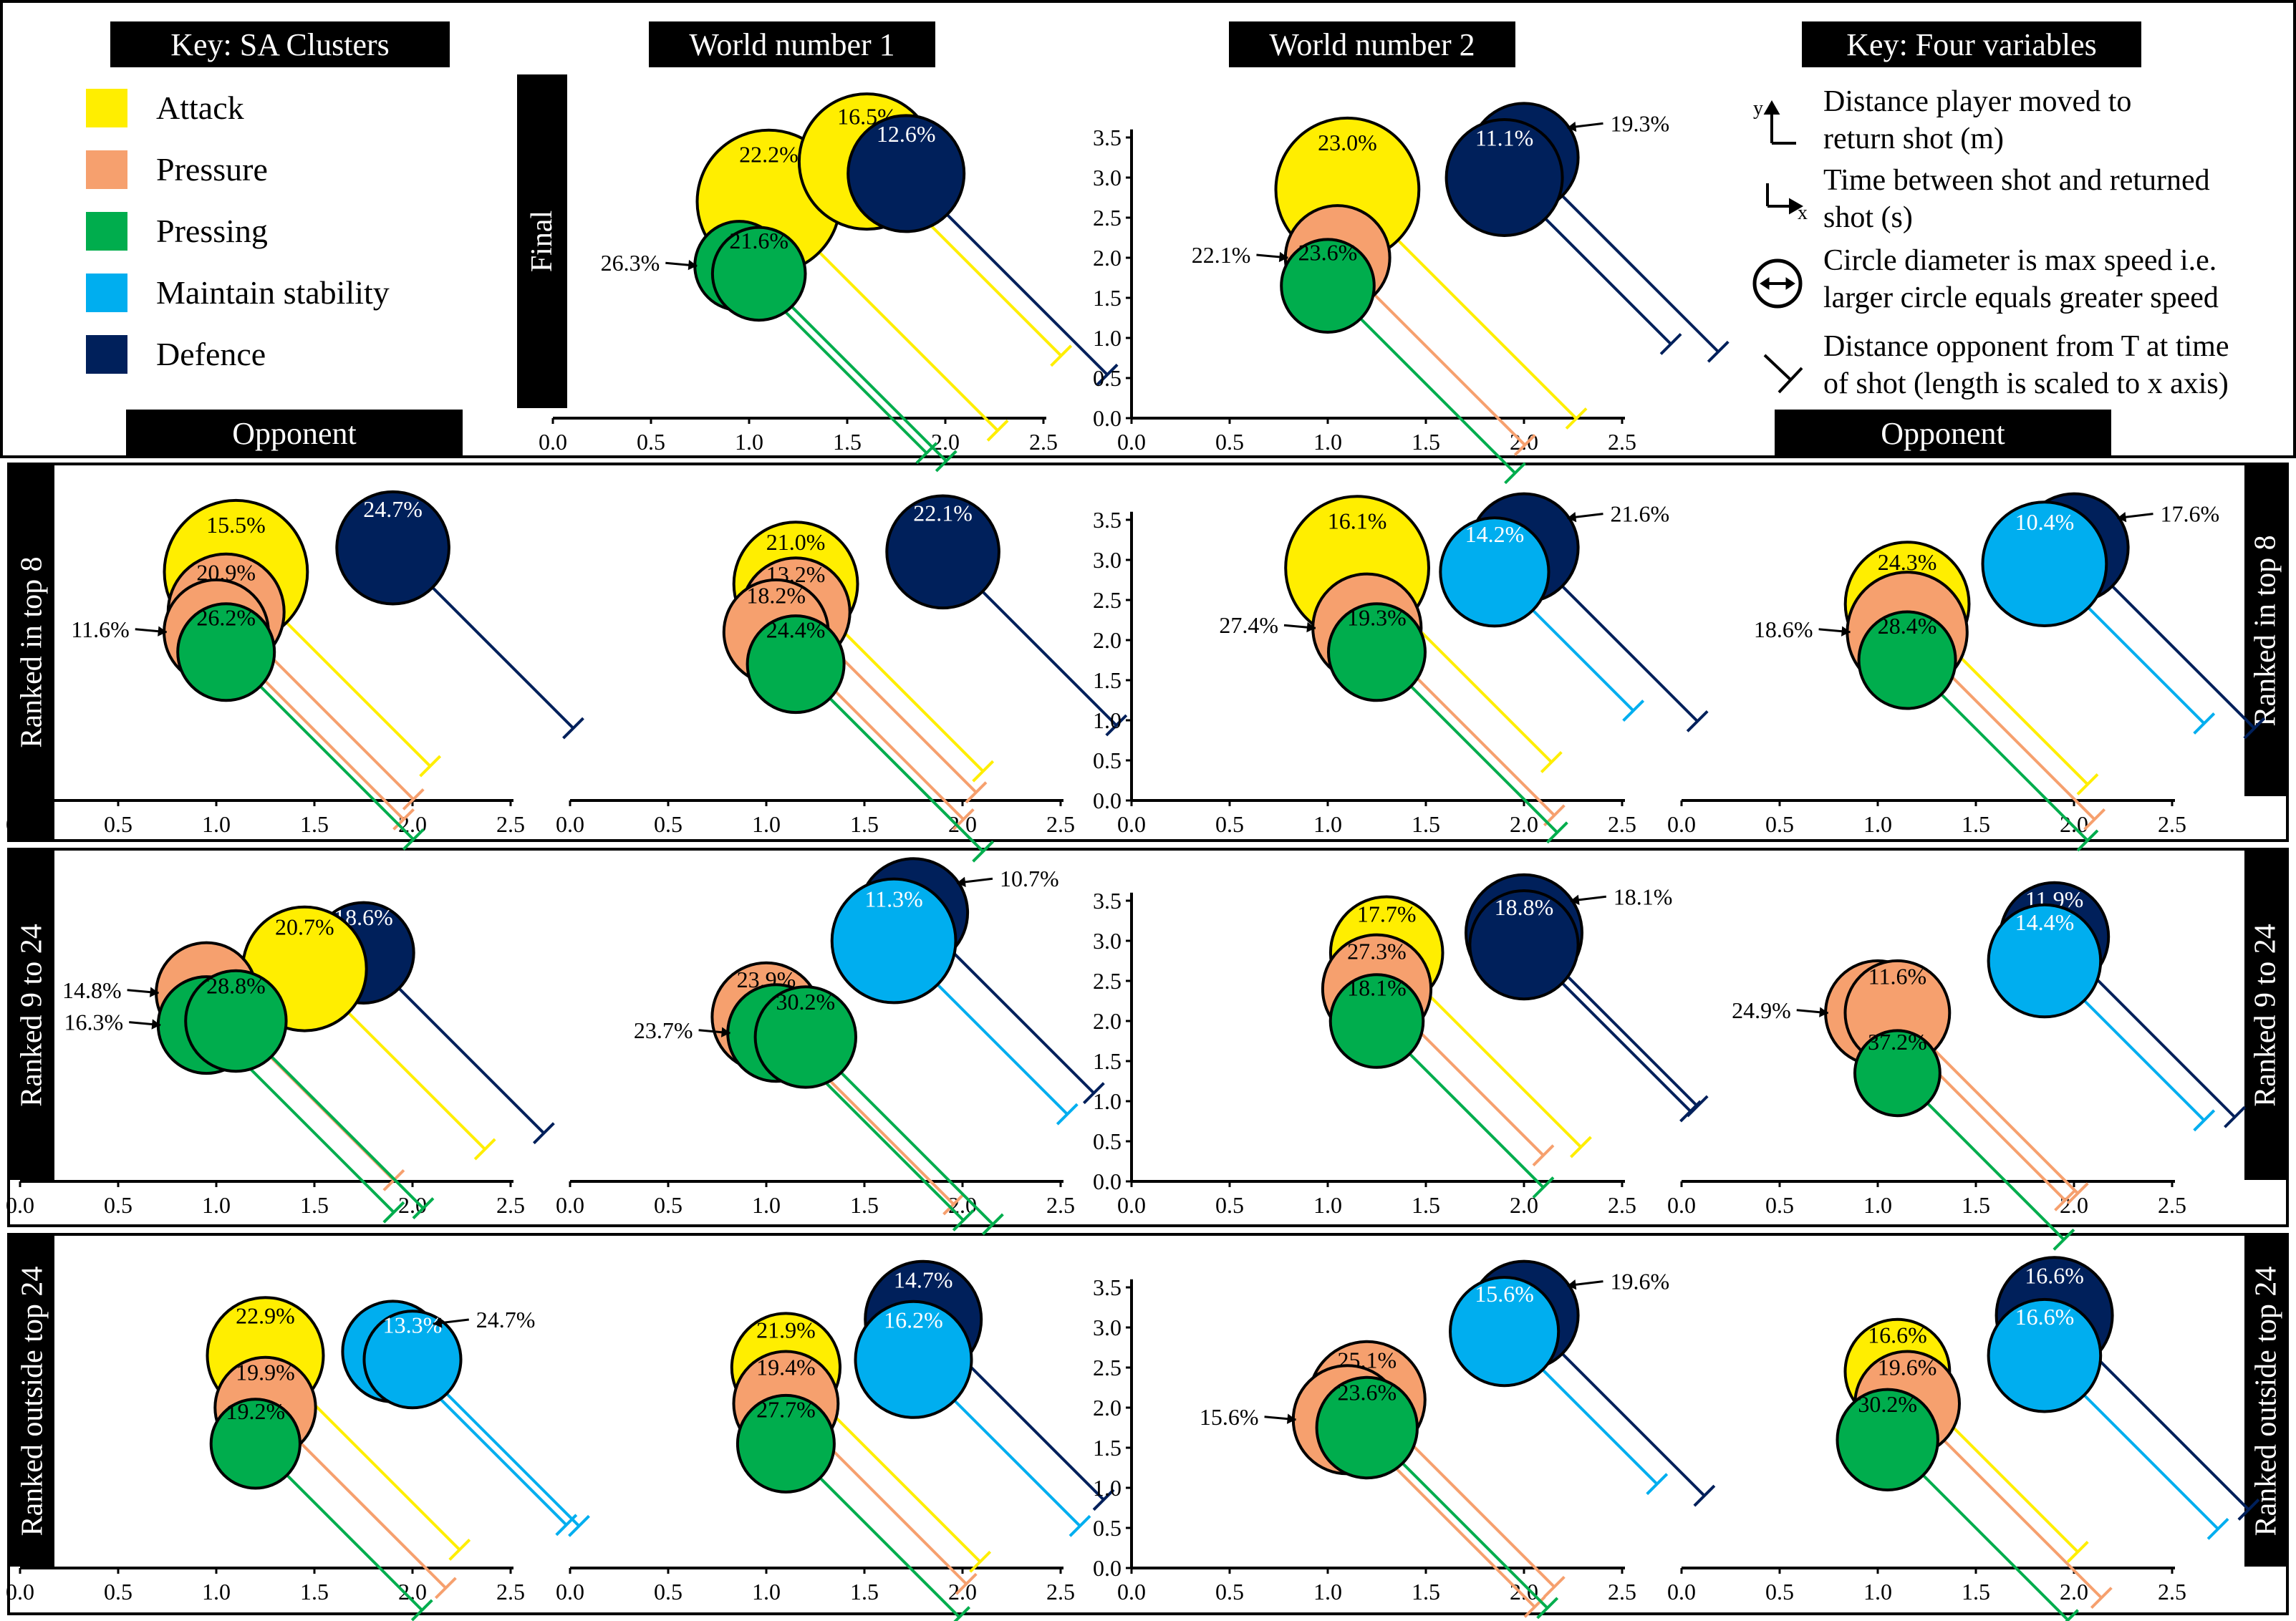  Describe the element at coordinates (412, 824) in the screenshot. I see `x-tick-label: 2.0` at that location.